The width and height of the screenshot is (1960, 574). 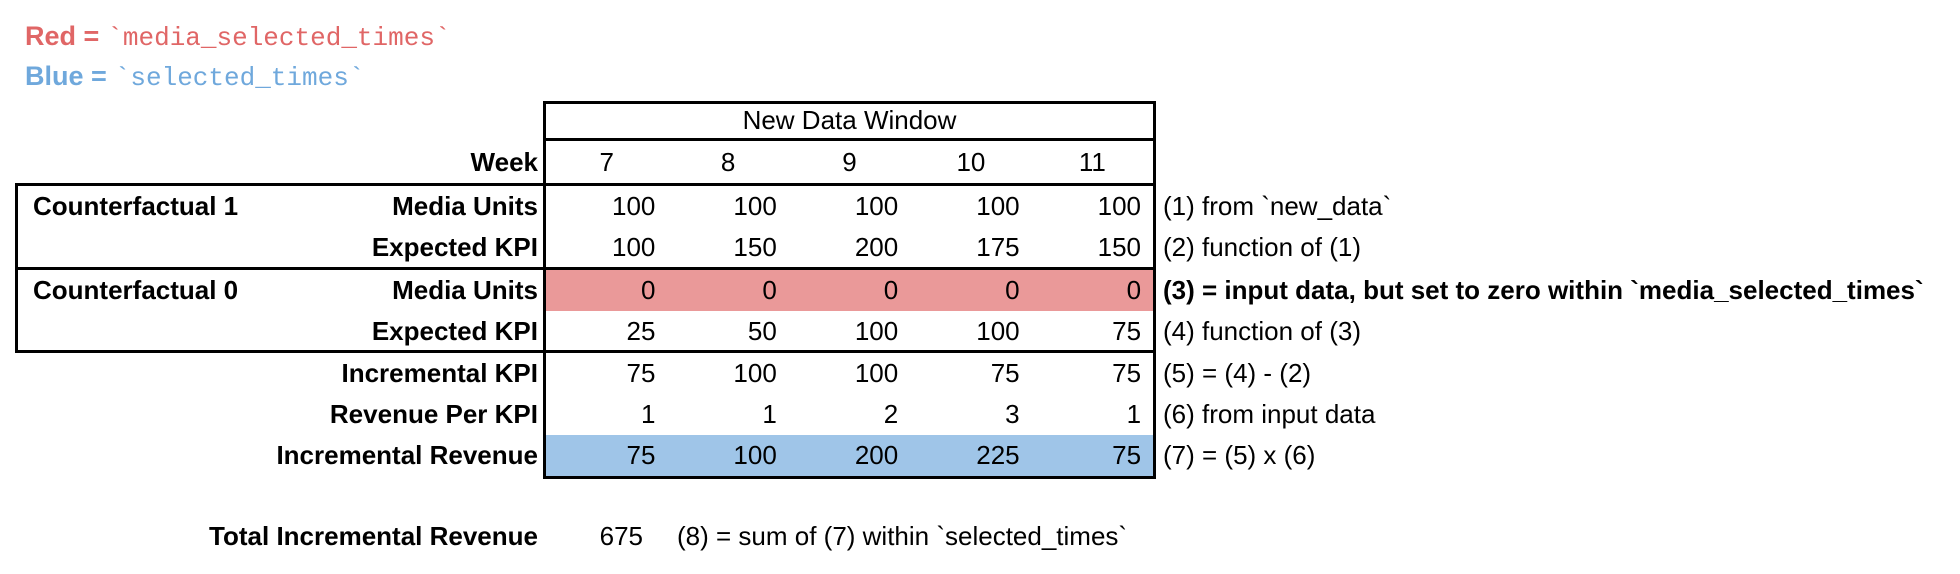 I want to click on row-annotation: (4) function of (3), so click(x=1262, y=331).